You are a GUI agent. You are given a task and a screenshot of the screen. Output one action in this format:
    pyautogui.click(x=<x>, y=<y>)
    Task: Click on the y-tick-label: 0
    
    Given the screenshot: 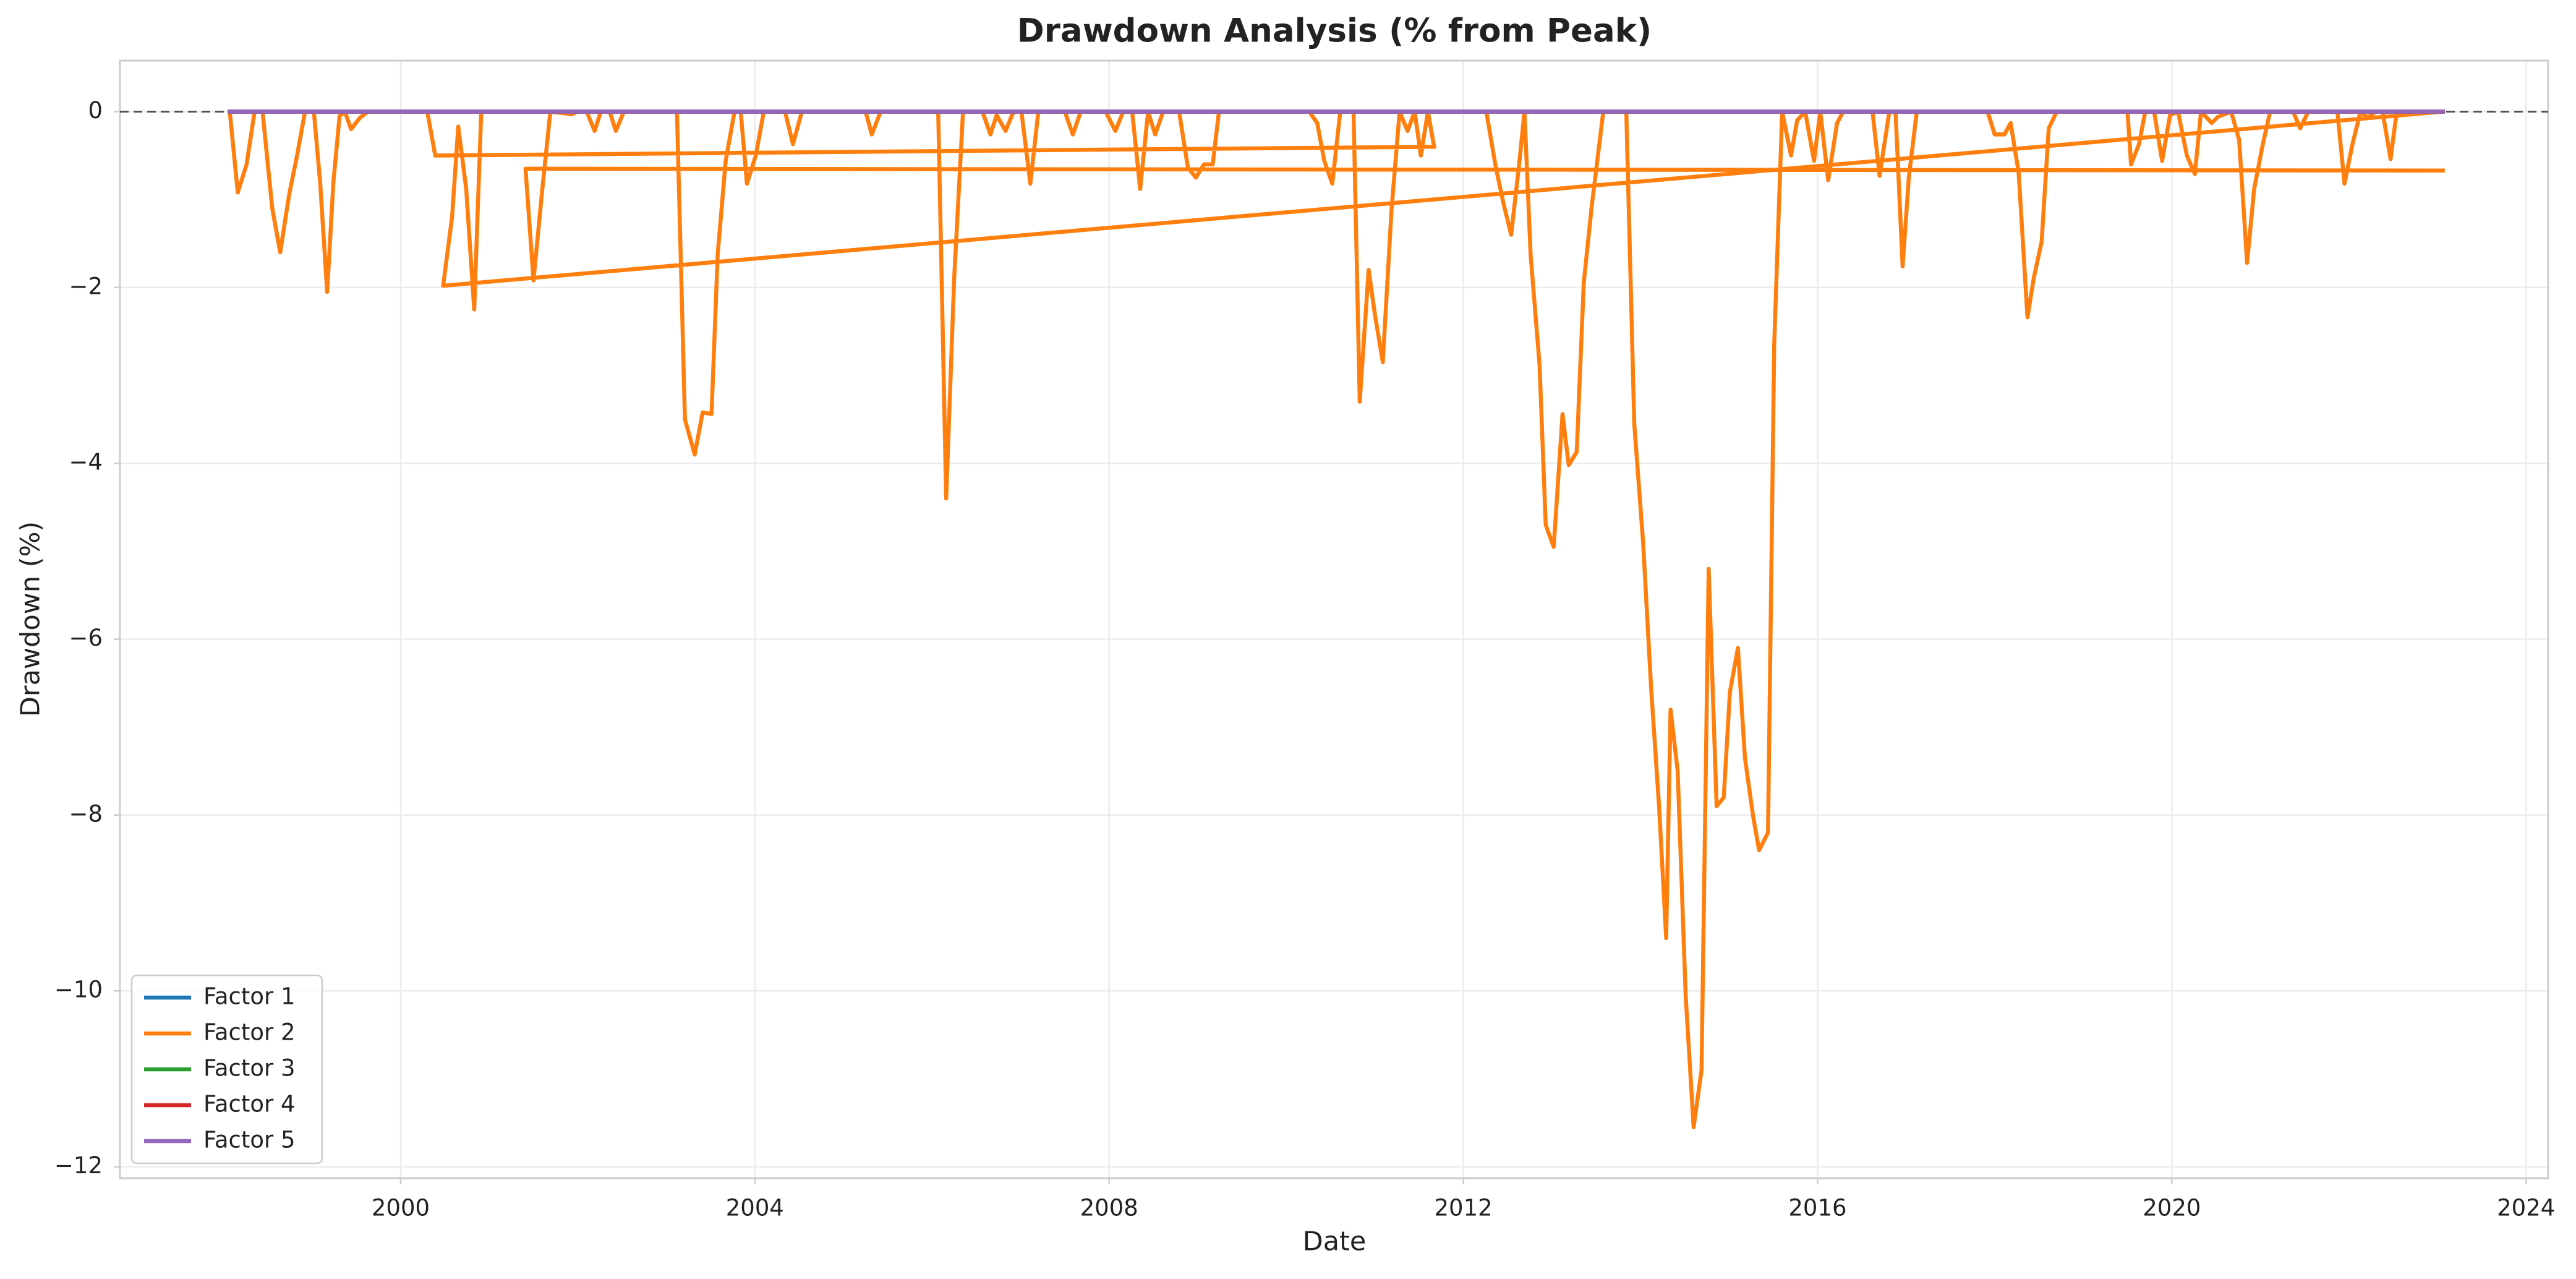 What is the action you would take?
    pyautogui.click(x=95, y=110)
    